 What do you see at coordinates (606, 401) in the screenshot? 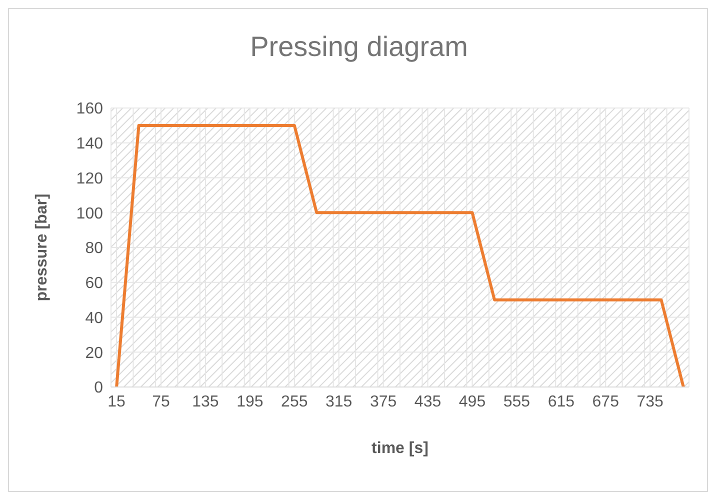
I see `x-tick-label: 675` at bounding box center [606, 401].